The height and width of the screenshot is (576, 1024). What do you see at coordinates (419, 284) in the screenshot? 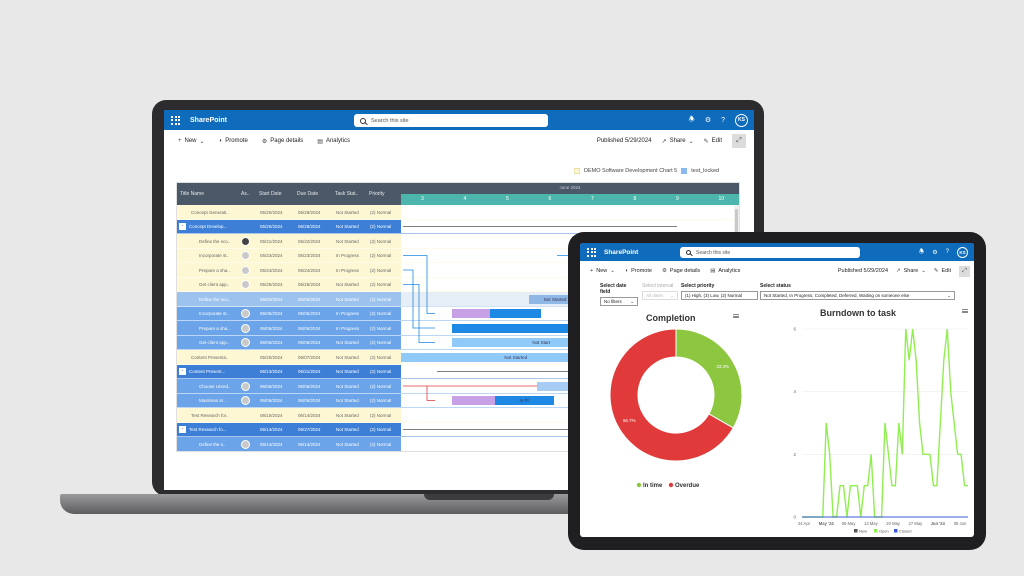
I see `dependency-line` at bounding box center [419, 284].